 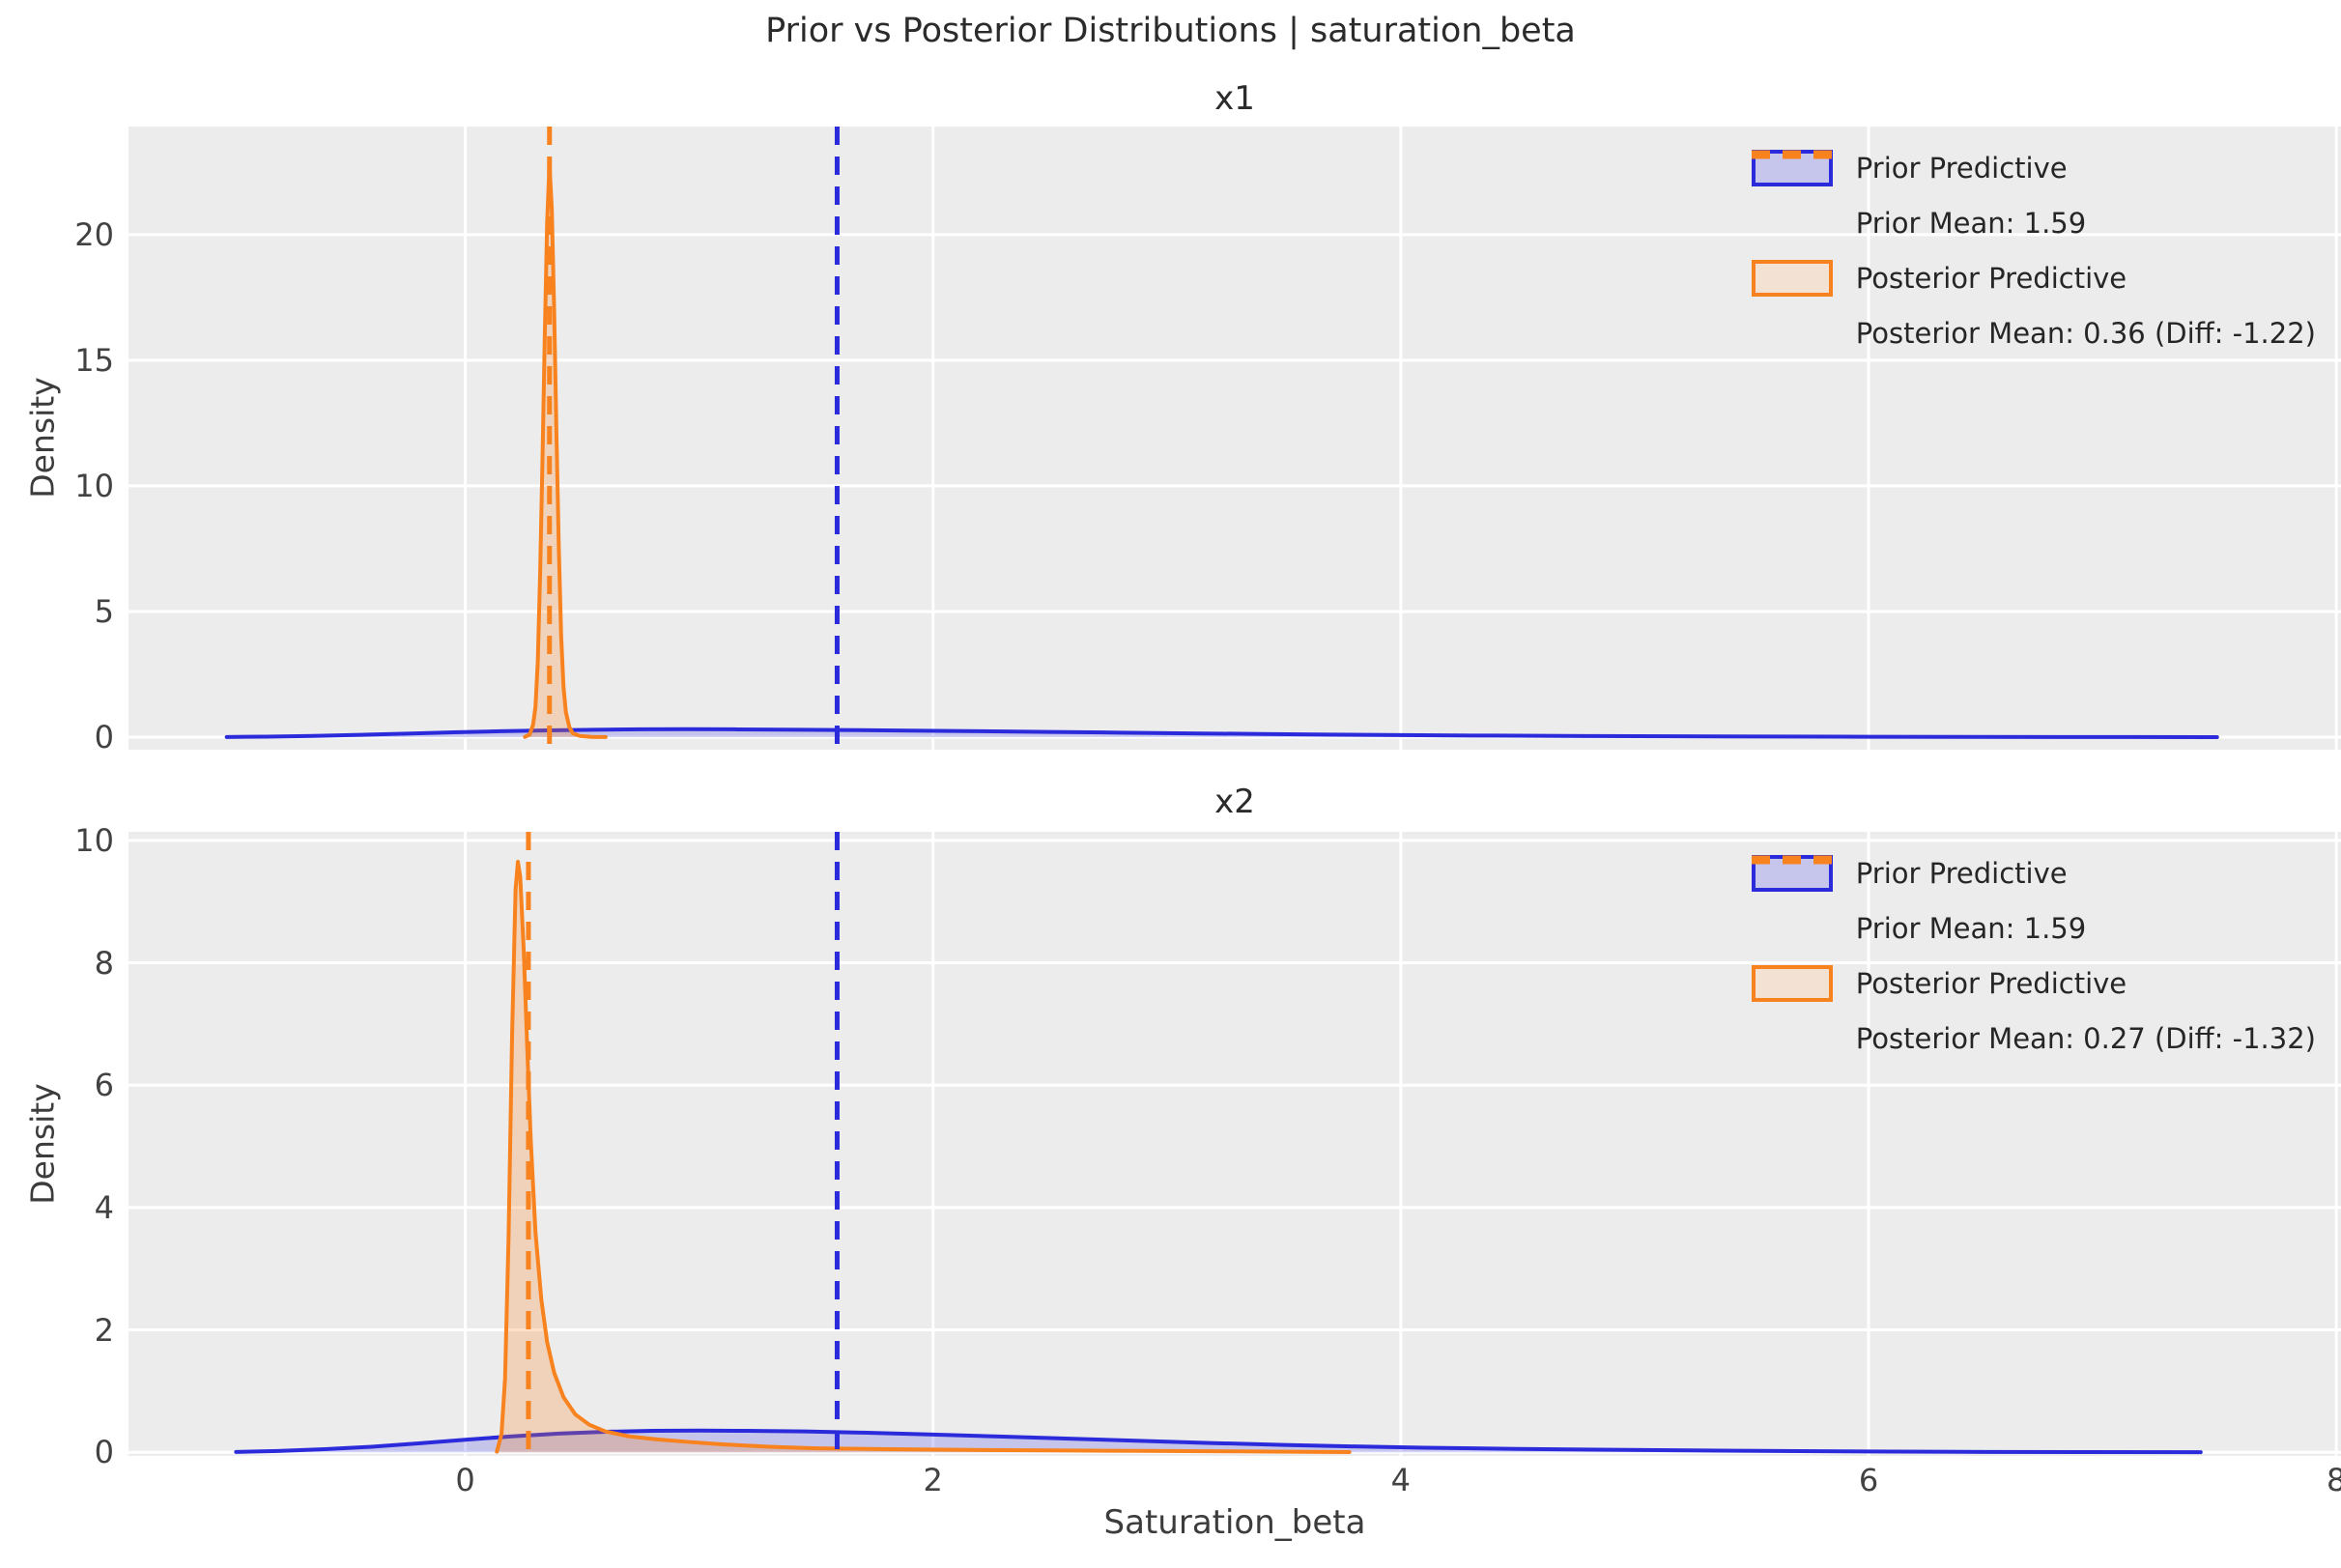 What do you see at coordinates (2086, 333) in the screenshot?
I see `legend-label: Posterior Mean: 0.36 (Diff: -1.22)` at bounding box center [2086, 333].